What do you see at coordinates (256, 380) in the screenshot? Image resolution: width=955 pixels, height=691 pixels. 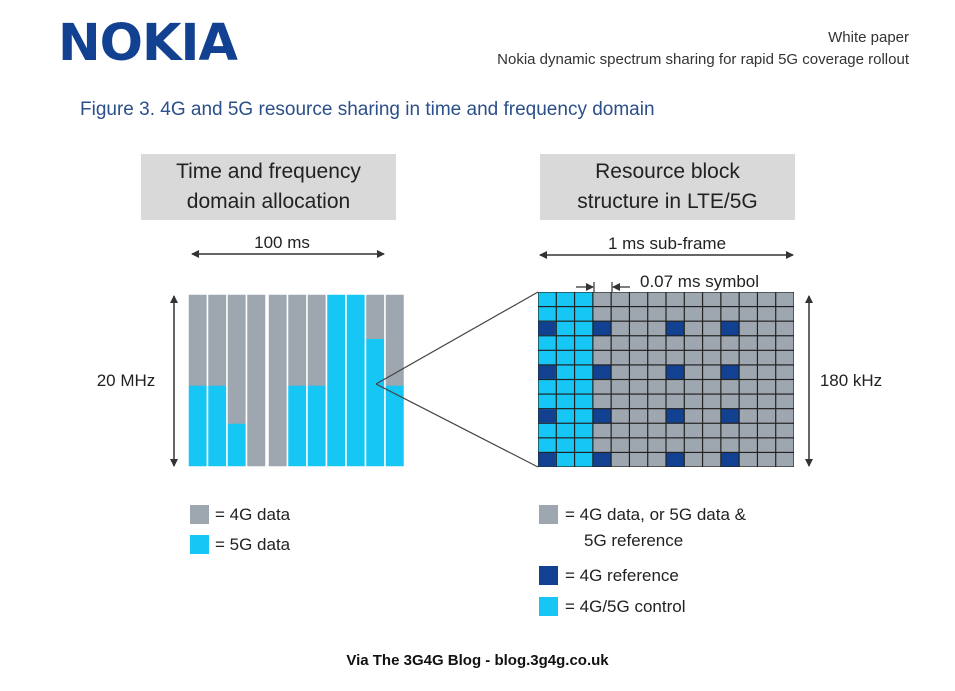 I see `allocation-column-border` at bounding box center [256, 380].